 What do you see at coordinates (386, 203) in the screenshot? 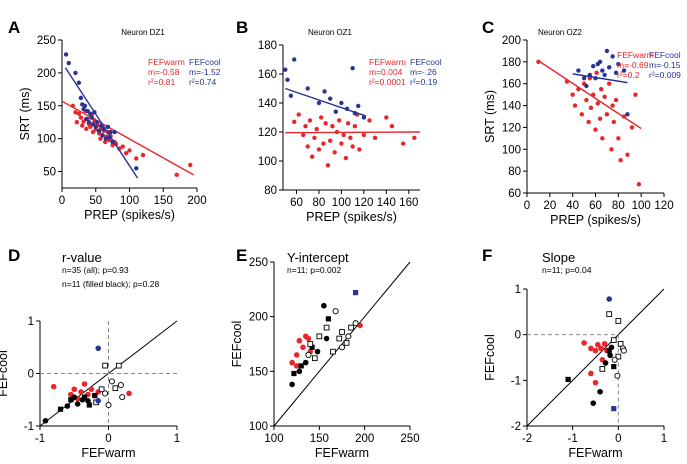
I see `x-tick-label: 140` at bounding box center [386, 203].